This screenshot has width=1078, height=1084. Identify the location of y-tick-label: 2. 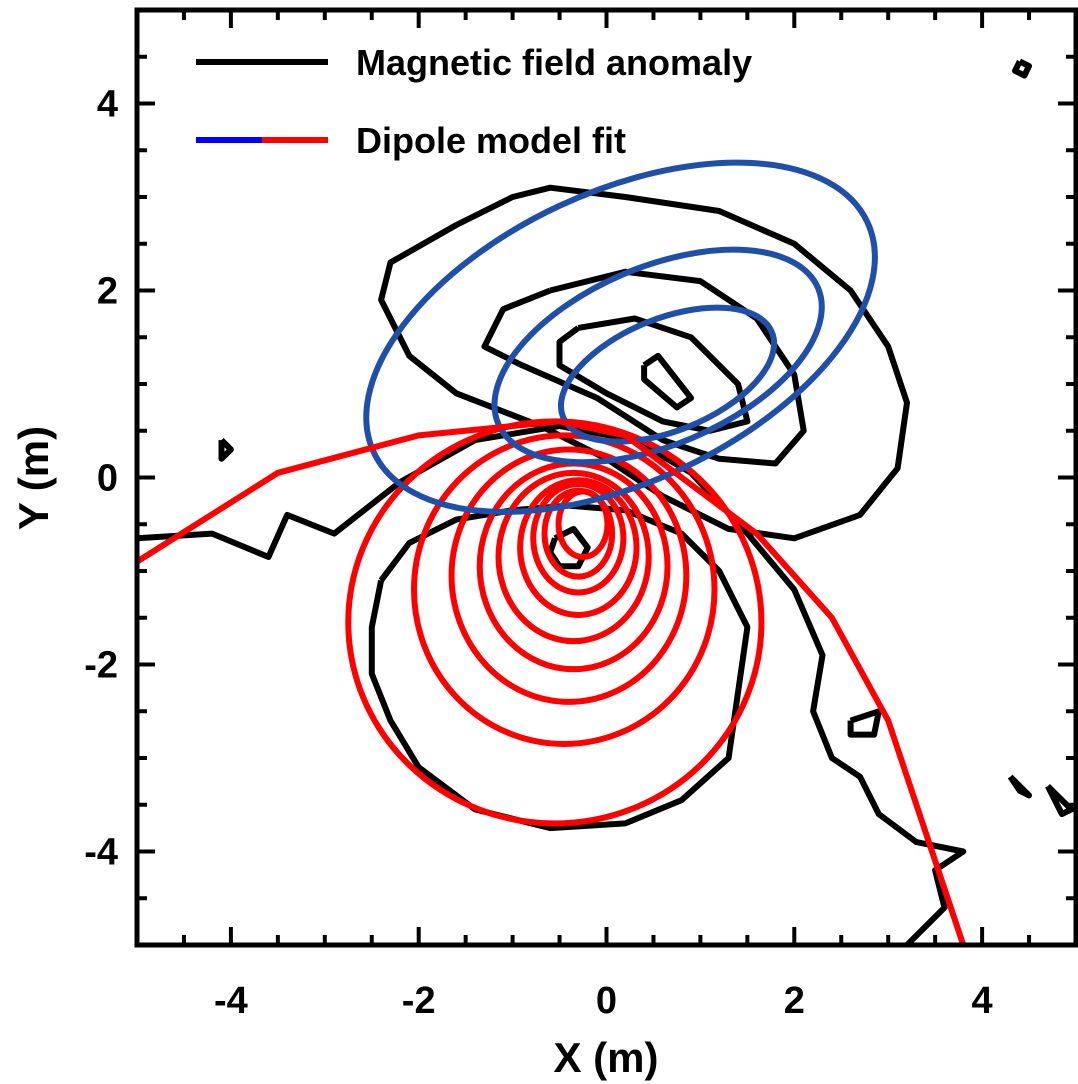
(107, 292).